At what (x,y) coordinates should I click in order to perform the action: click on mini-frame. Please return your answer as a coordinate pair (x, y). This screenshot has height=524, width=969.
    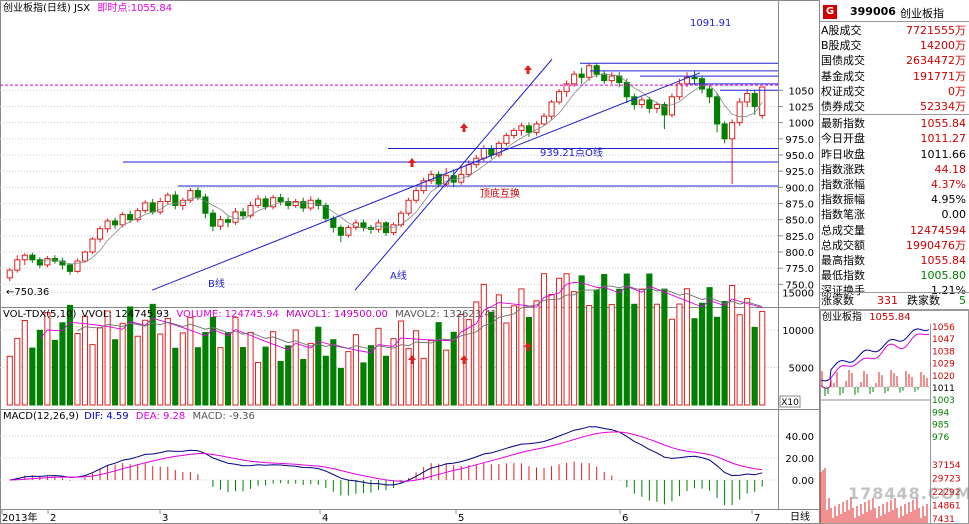
    Looking at the image, I should click on (894, 417).